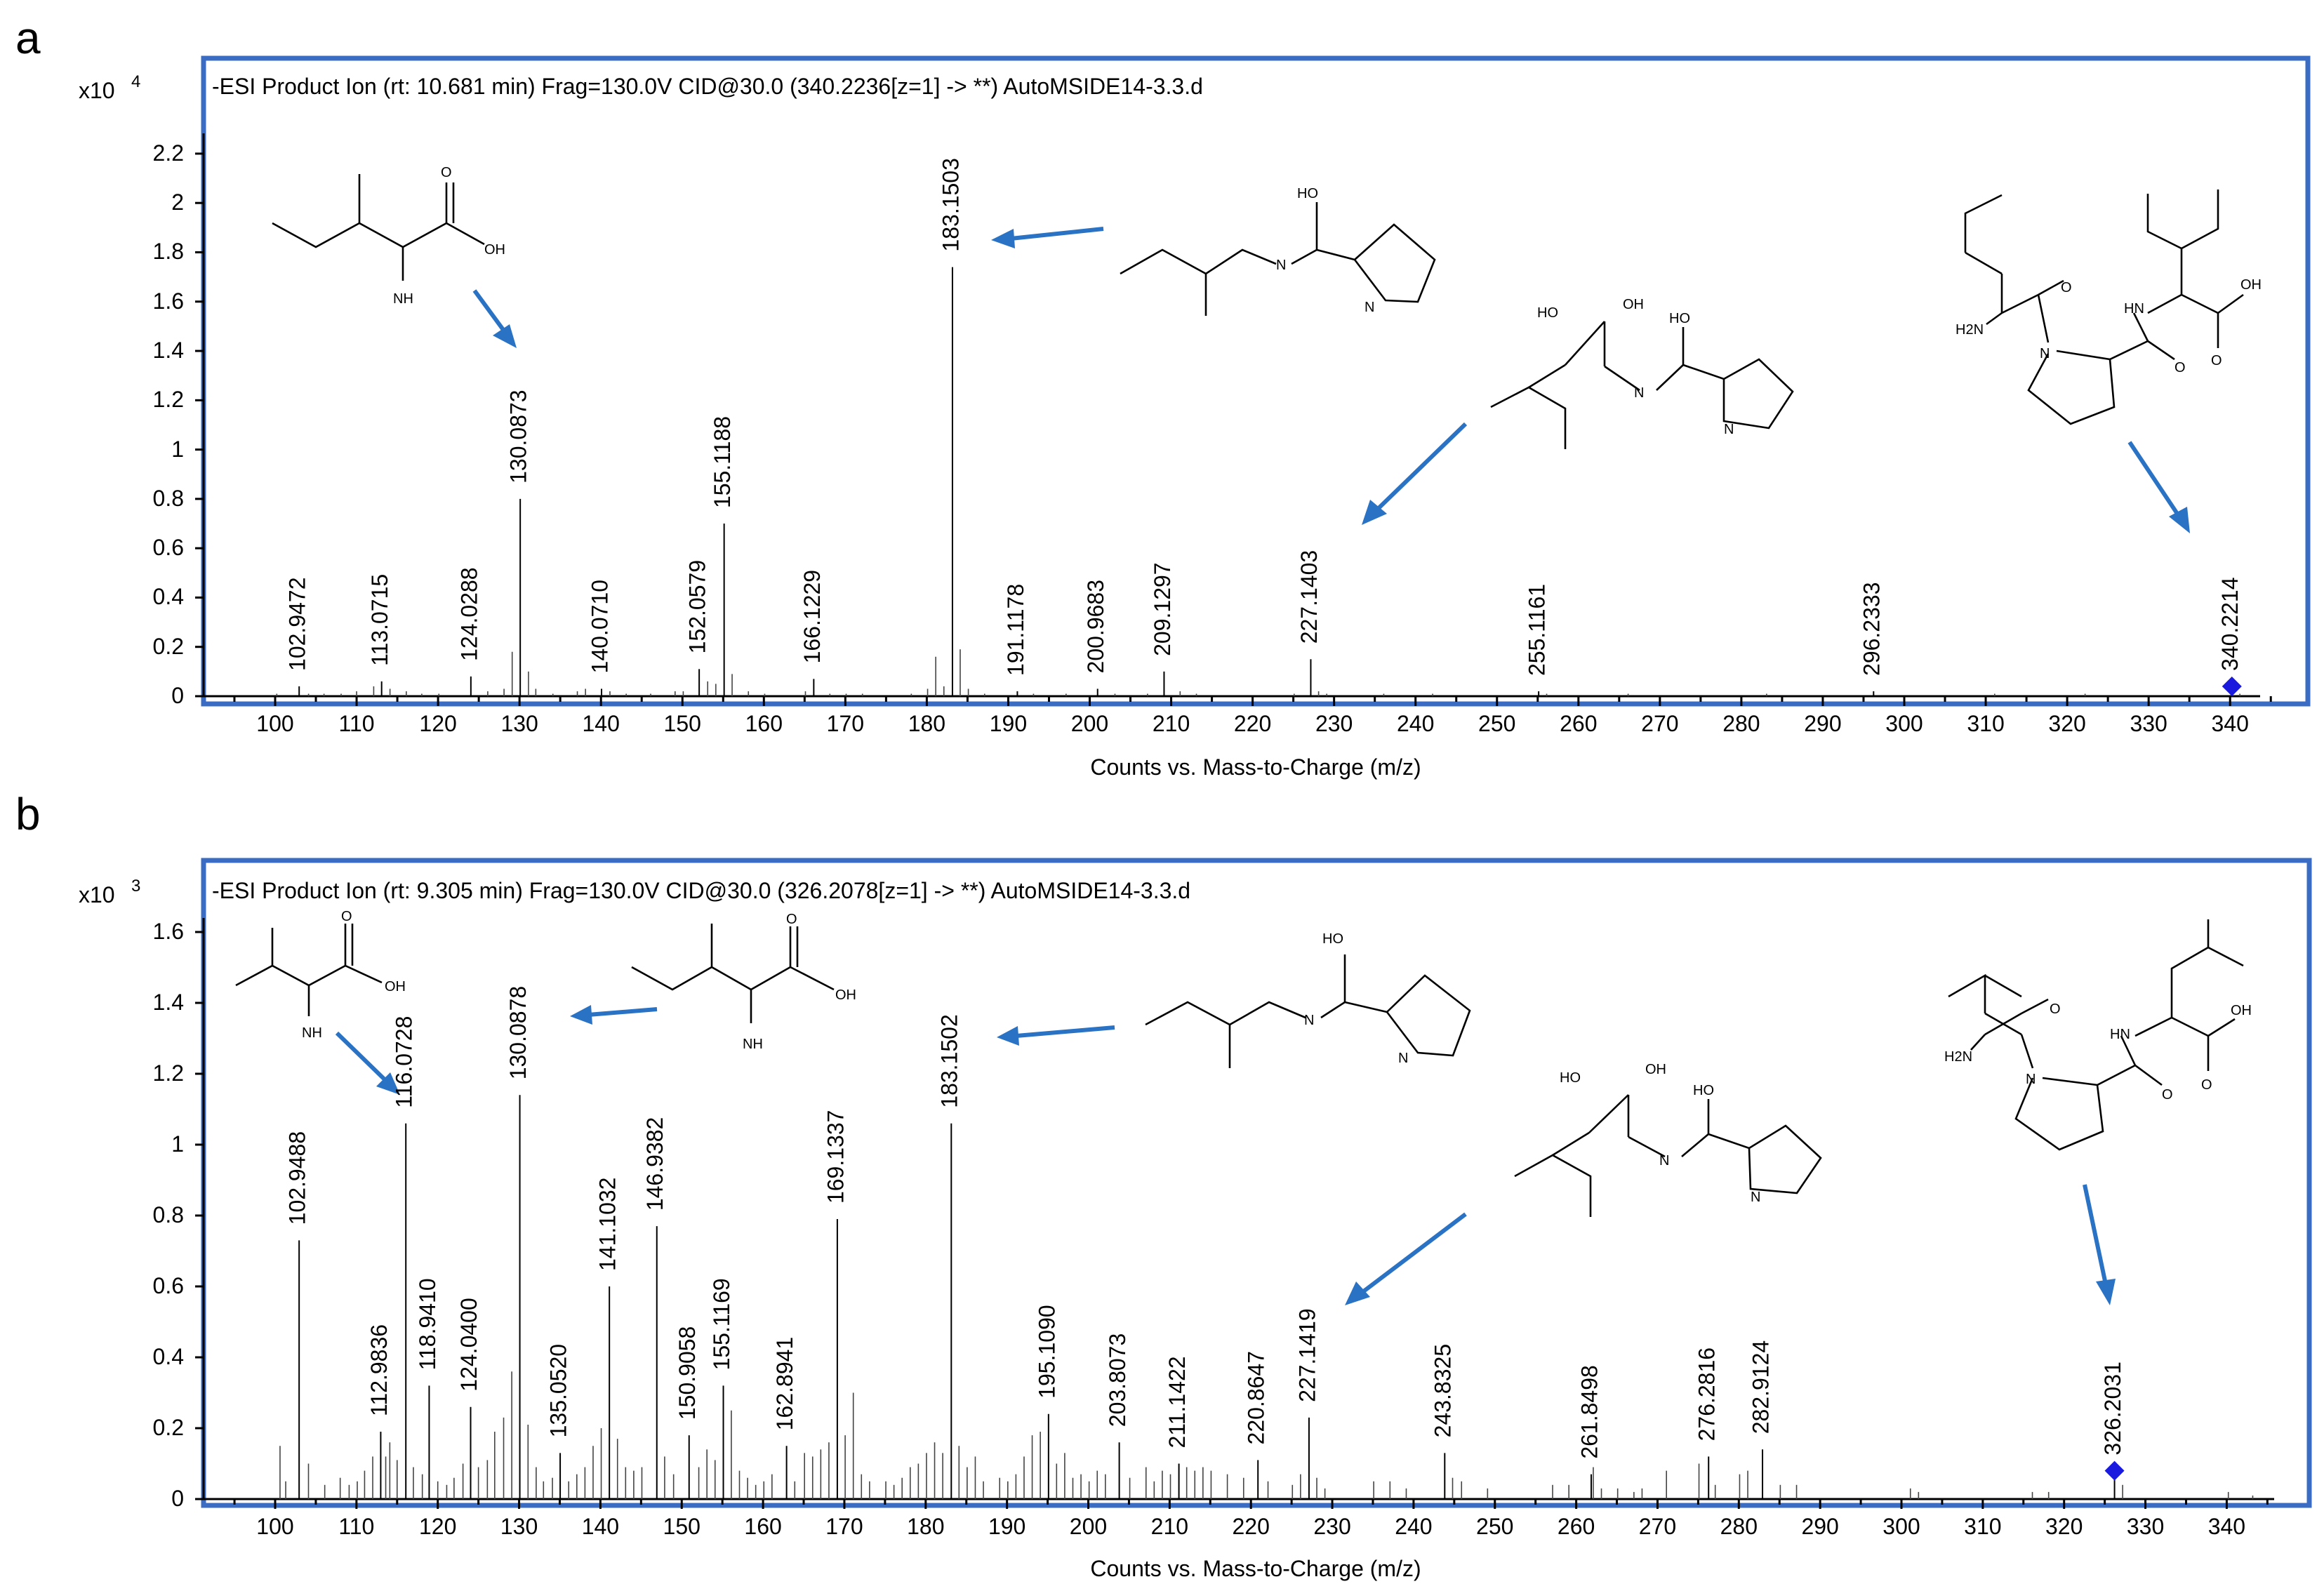 The height and width of the screenshot is (1591, 2324). I want to click on peak-label: 146.9382, so click(655, 1164).